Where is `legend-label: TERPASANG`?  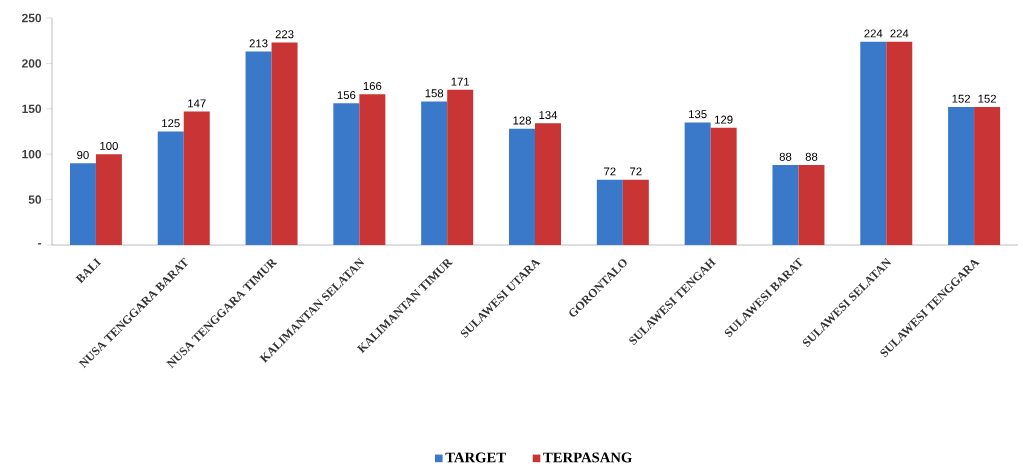
legend-label: TERPASANG is located at coordinates (587, 457).